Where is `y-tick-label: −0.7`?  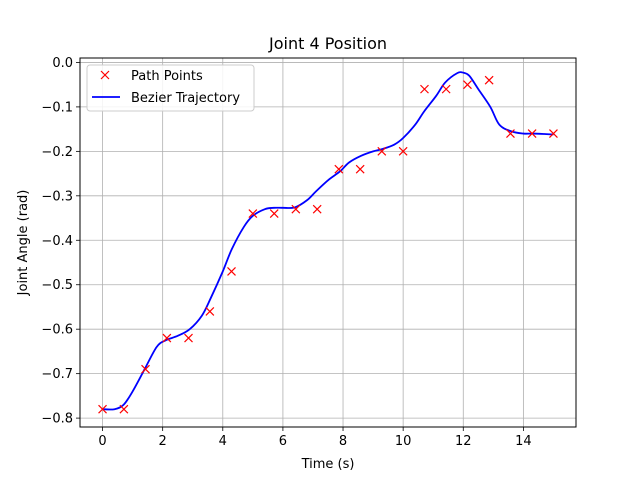 y-tick-label: −0.7 is located at coordinates (57, 374).